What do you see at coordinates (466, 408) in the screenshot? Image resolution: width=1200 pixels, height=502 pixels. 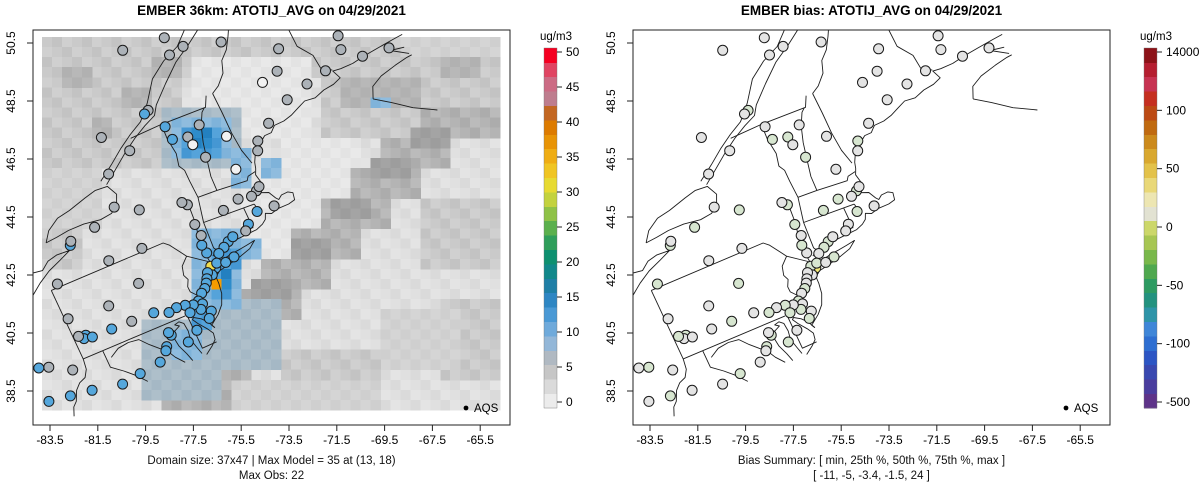 I see `aqs-legend-dot-icon` at bounding box center [466, 408].